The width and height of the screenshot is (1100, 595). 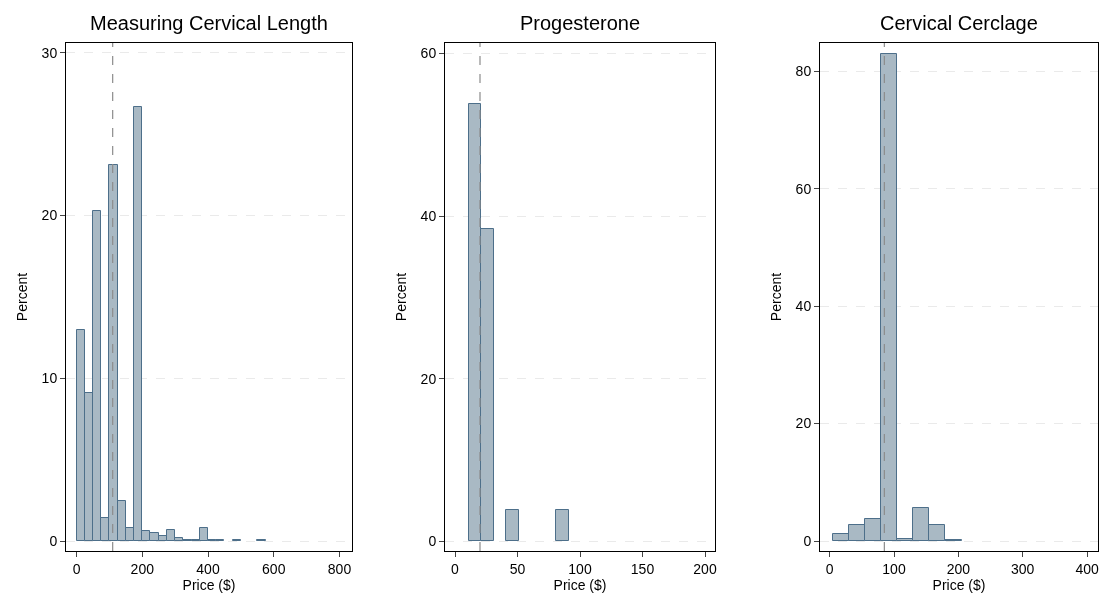 I want to click on y-tick-label: 80, so click(x=803, y=71).